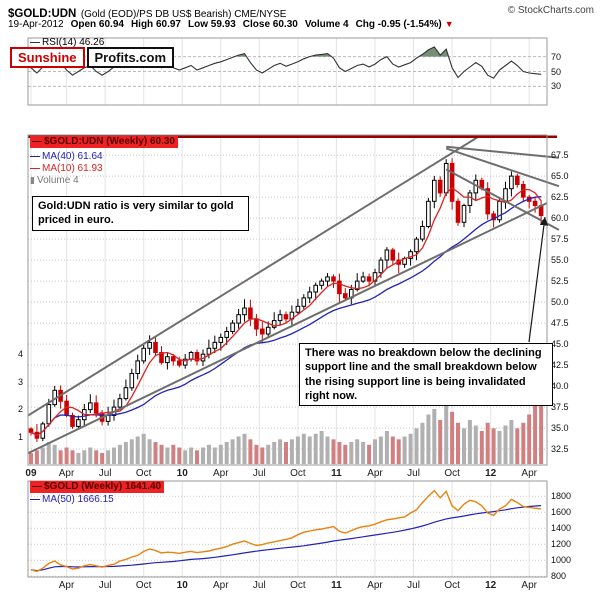 The height and width of the screenshot is (602, 602). I want to click on gold-panel, so click(287, 529).